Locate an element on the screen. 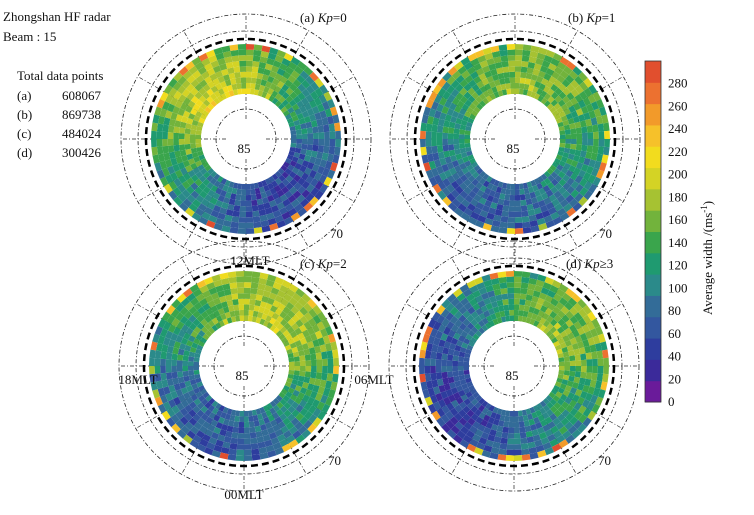  boundary-circle is located at coordinates (514, 366).